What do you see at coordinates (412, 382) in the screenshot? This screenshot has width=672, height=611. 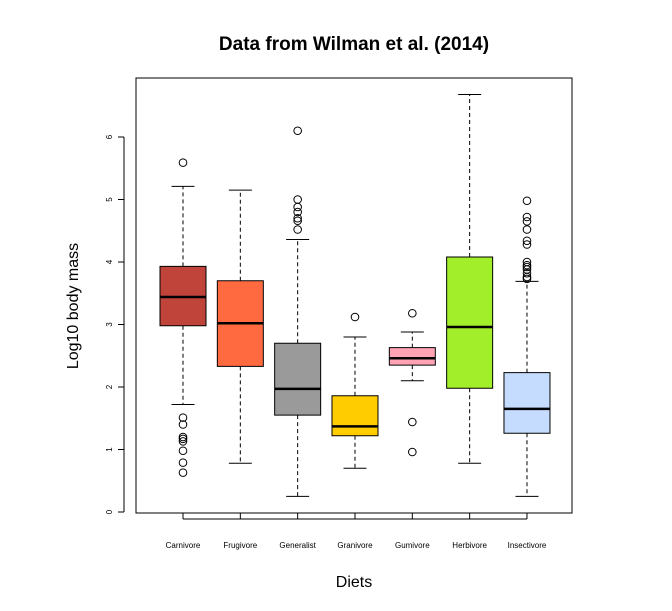 I see `box-gumivore` at bounding box center [412, 382].